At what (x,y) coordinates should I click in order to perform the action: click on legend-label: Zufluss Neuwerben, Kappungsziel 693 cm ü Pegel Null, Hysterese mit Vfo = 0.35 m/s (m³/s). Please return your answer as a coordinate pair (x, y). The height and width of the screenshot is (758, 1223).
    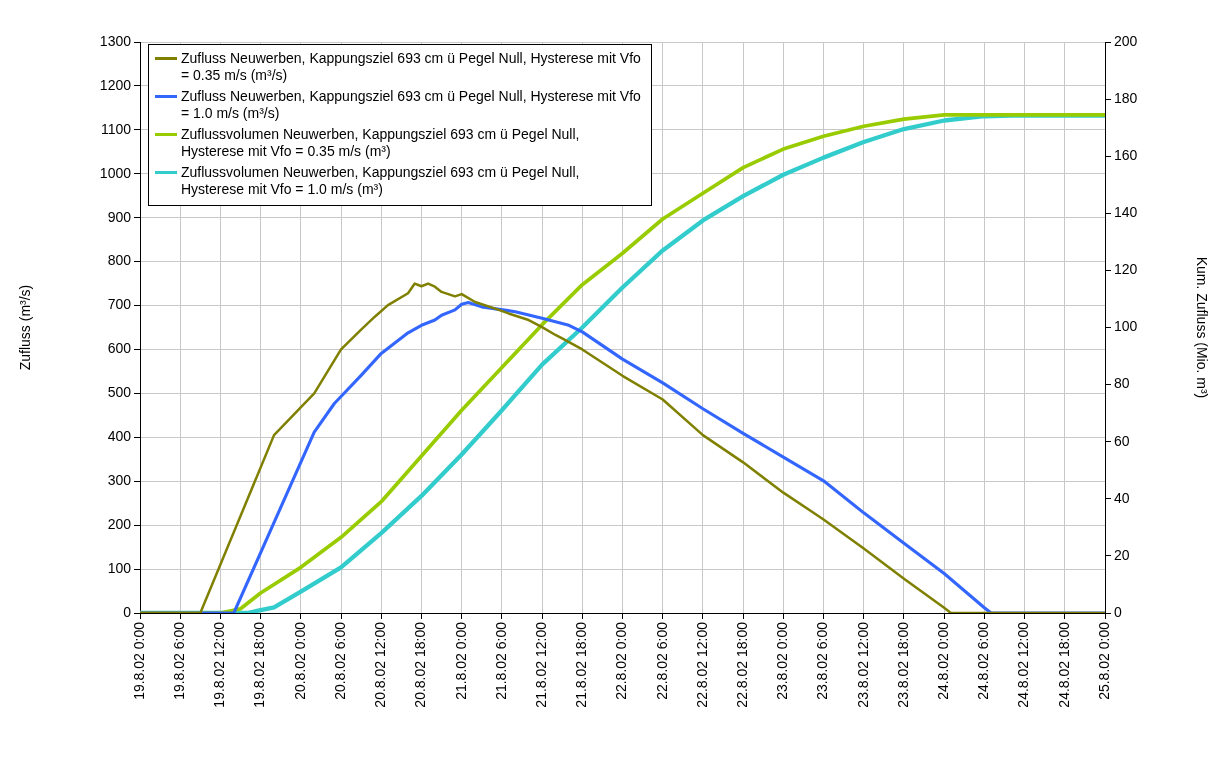
    Looking at the image, I should click on (411, 67).